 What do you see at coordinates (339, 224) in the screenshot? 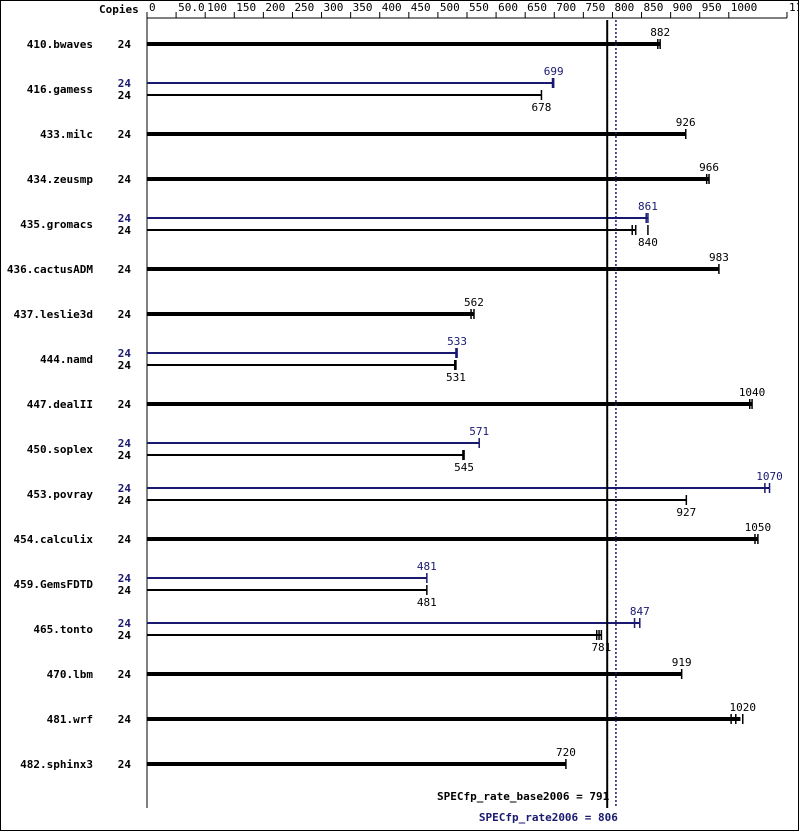
I see `benchmark-row: 435.gromacs 24 861 24 840` at bounding box center [339, 224].